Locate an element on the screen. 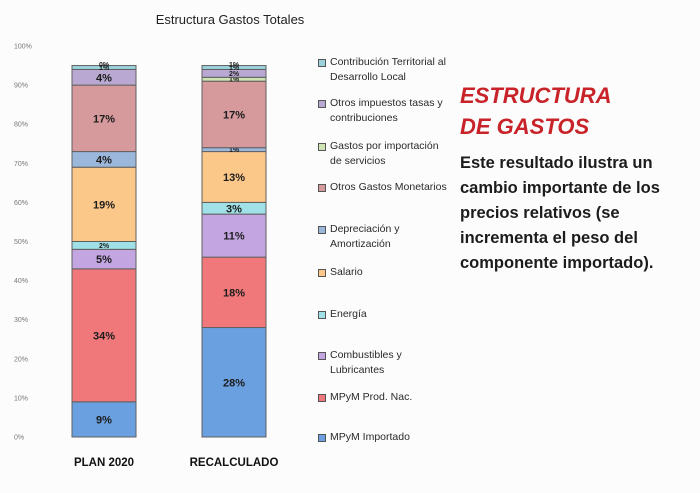 This screenshot has width=700, height=493. y-tick-label: 10% is located at coordinates (21, 398).